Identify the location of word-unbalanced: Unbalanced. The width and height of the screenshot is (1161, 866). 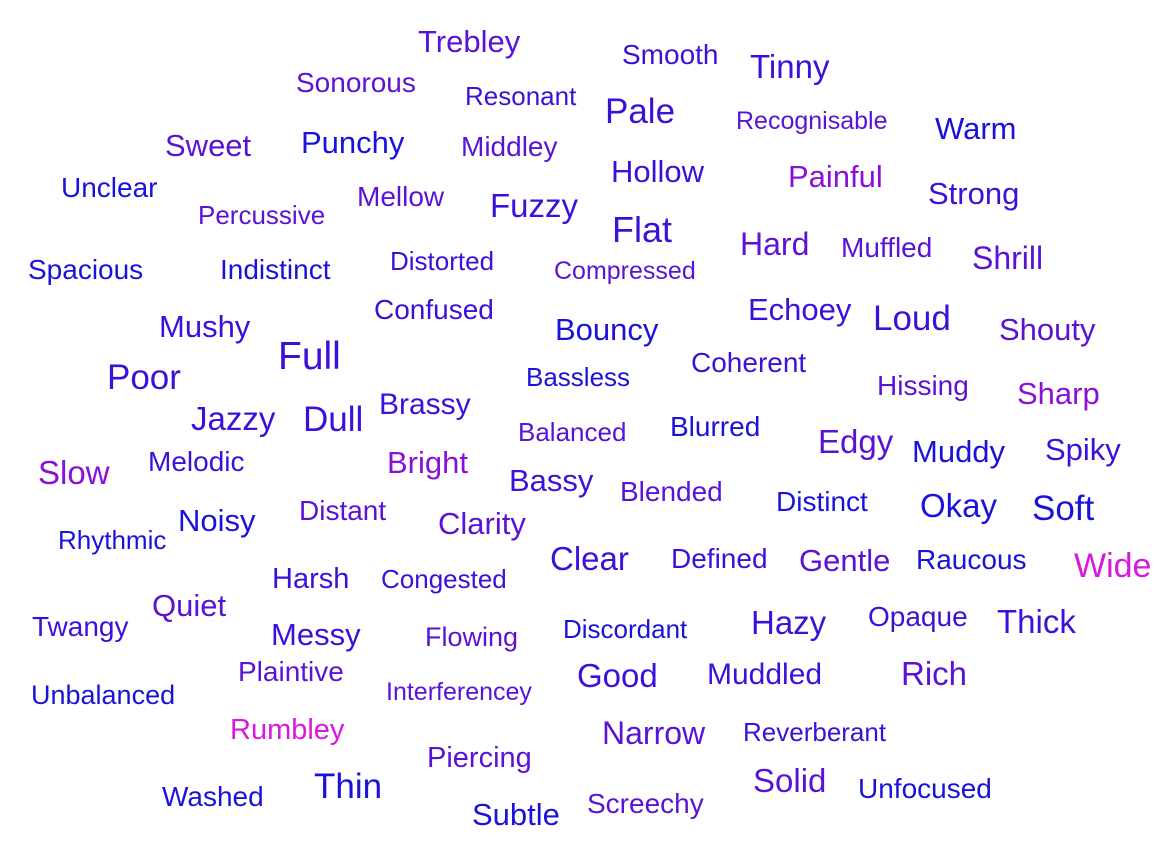
(103, 695).